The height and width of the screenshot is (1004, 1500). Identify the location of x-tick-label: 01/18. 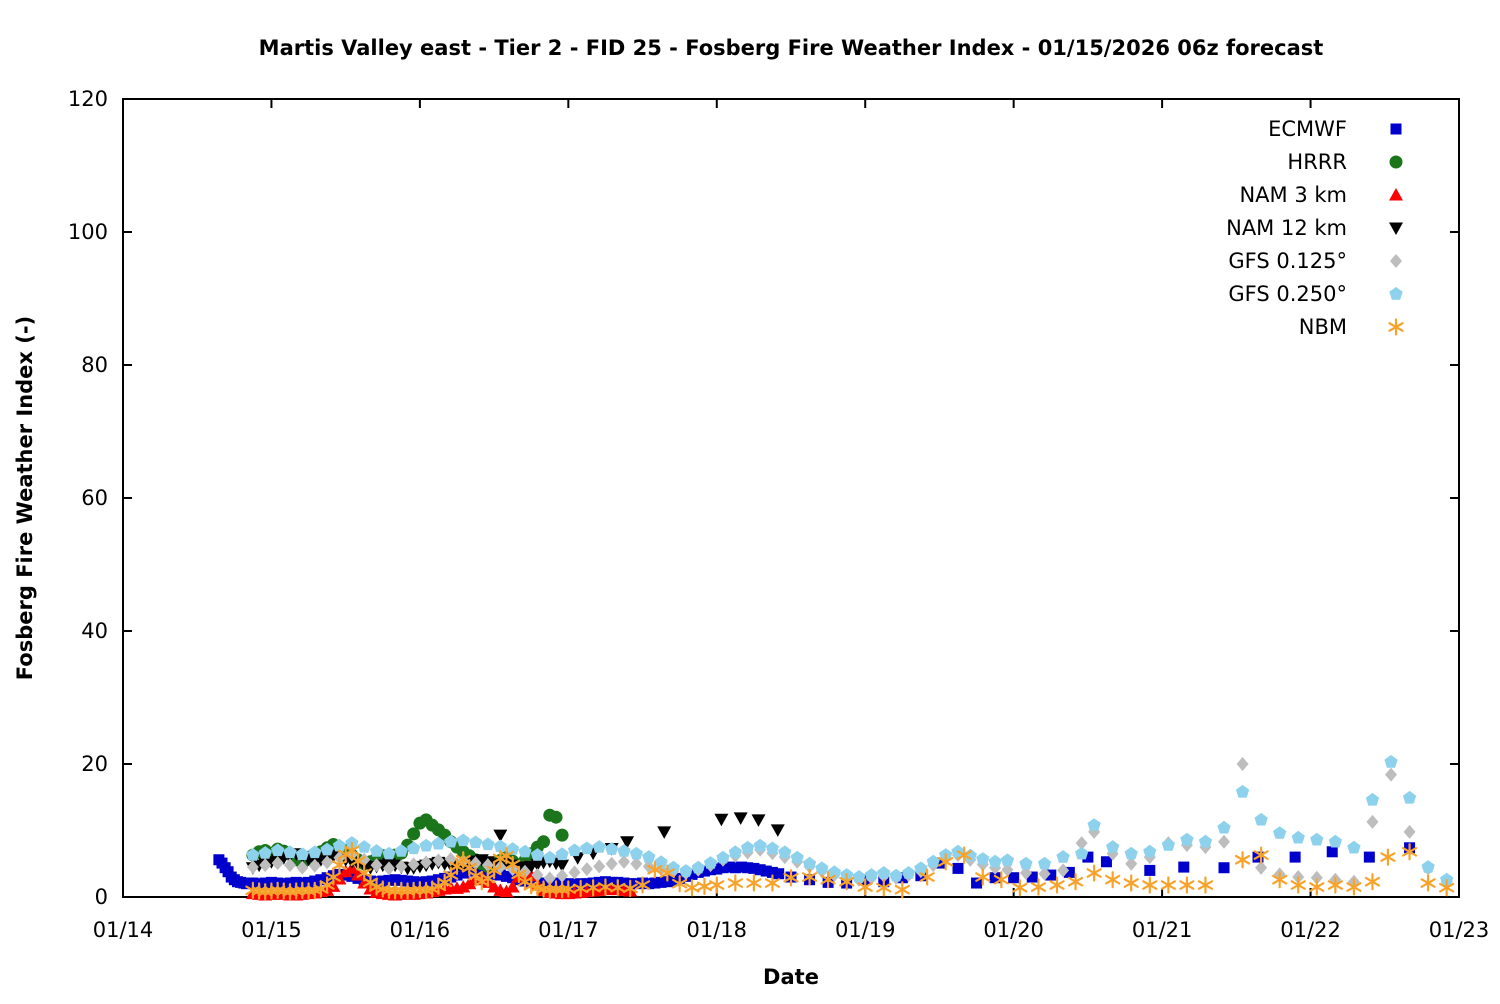
(717, 930).